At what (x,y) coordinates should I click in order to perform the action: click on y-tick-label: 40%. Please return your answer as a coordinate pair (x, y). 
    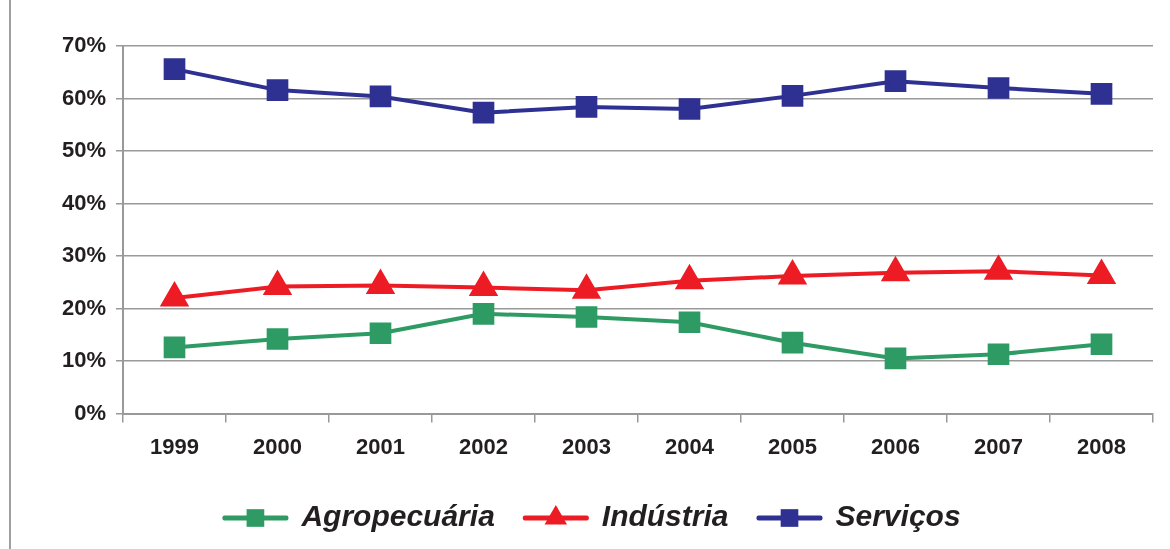
    Looking at the image, I should click on (83, 202).